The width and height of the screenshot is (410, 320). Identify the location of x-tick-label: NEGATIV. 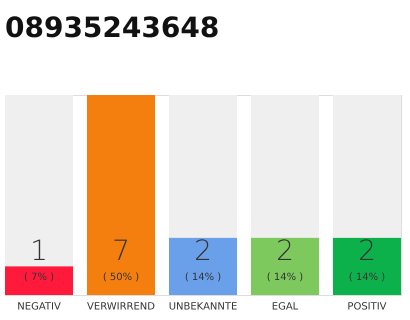
(39, 307).